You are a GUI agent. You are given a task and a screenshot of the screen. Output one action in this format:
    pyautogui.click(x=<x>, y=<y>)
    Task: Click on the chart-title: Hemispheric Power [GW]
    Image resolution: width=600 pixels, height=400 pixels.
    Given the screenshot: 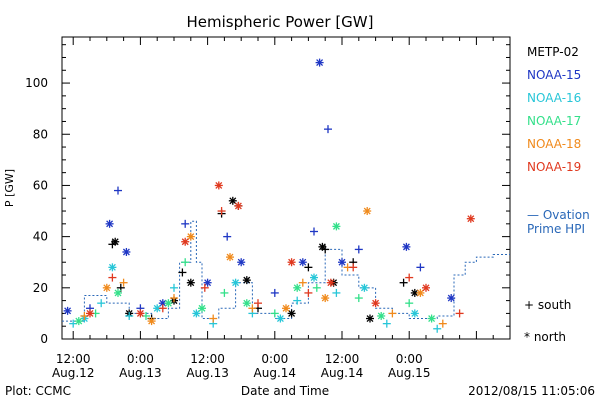 What is the action you would take?
    pyautogui.click(x=280, y=22)
    